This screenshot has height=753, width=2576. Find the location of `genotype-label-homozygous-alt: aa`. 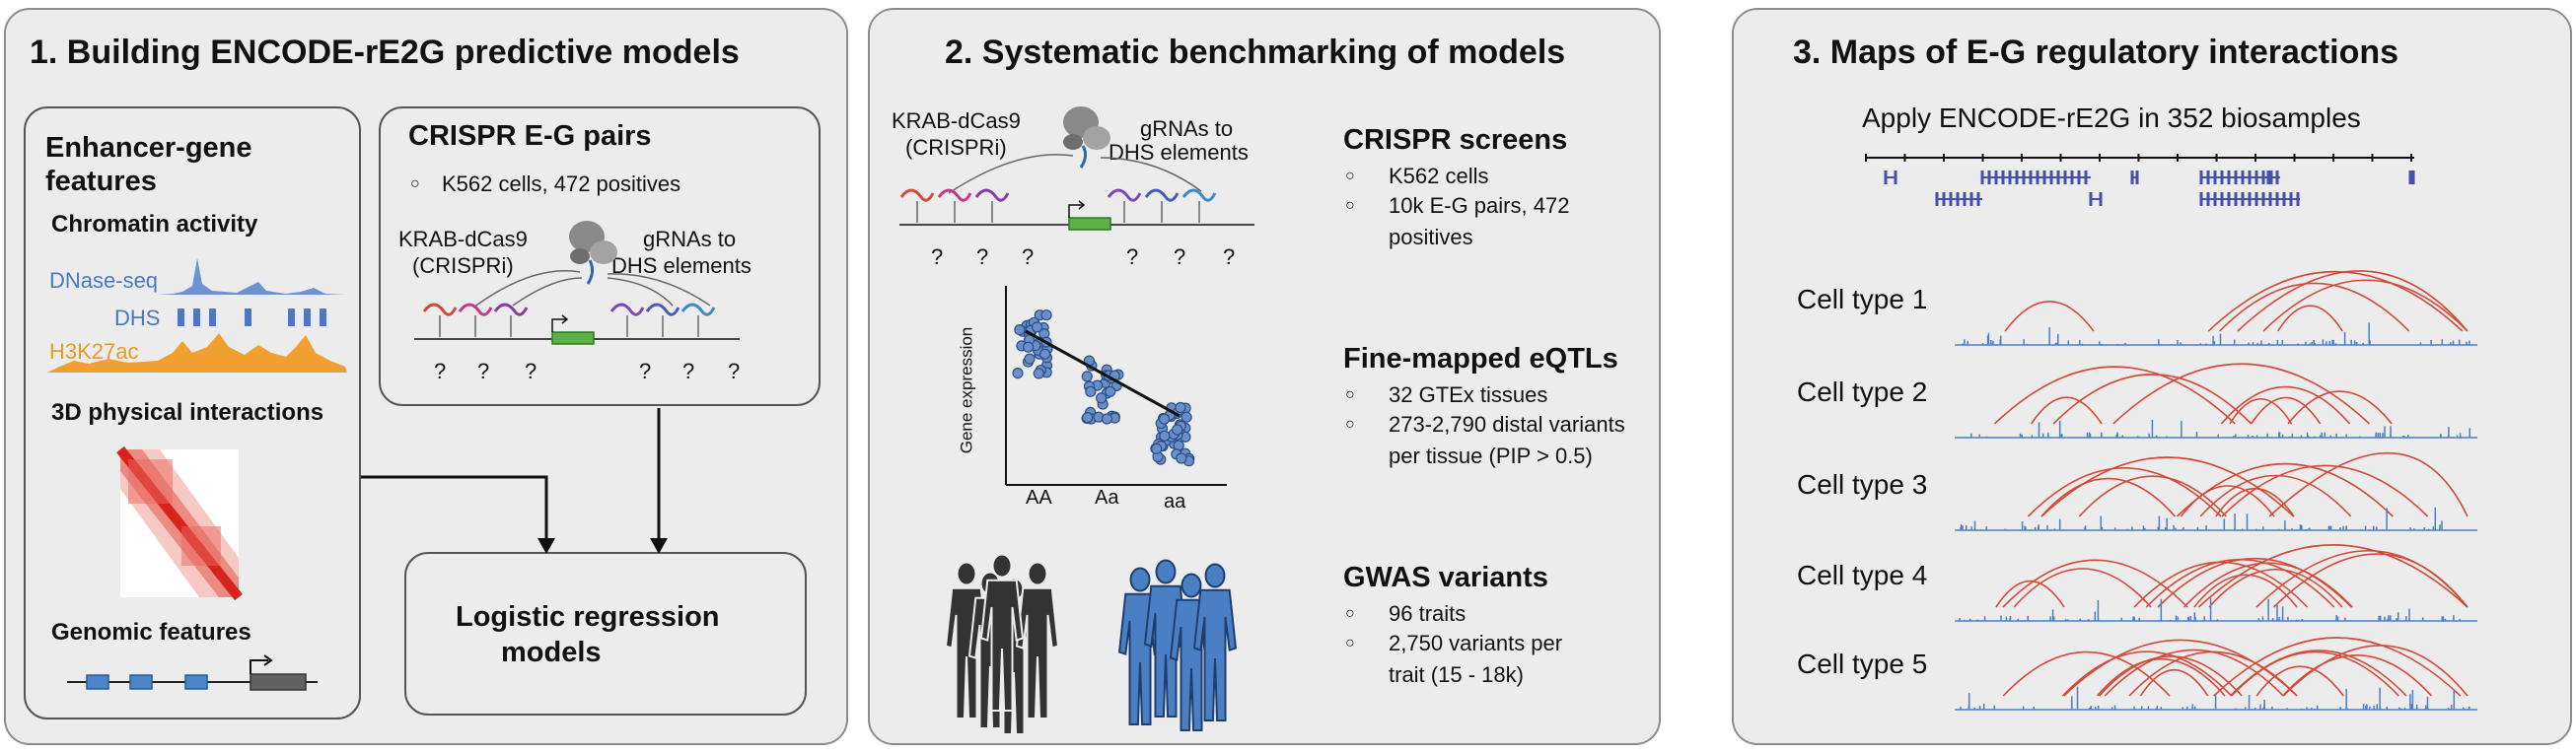

genotype-label-homozygous-alt: aa is located at coordinates (1175, 502).